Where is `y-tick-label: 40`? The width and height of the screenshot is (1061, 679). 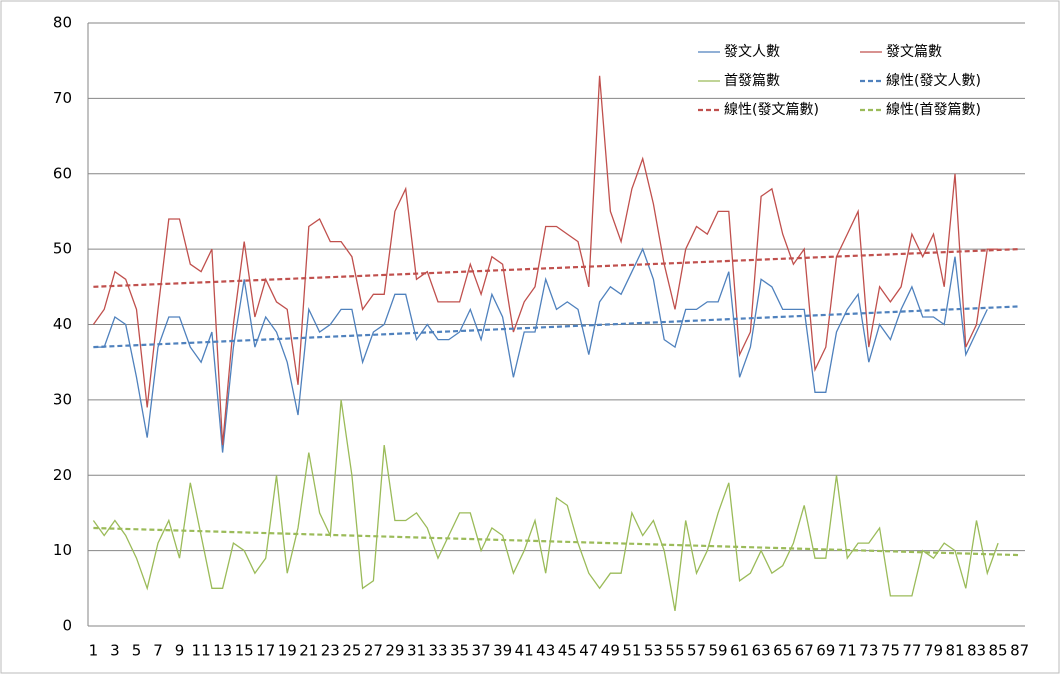
y-tick-label: 40 is located at coordinates (62, 324).